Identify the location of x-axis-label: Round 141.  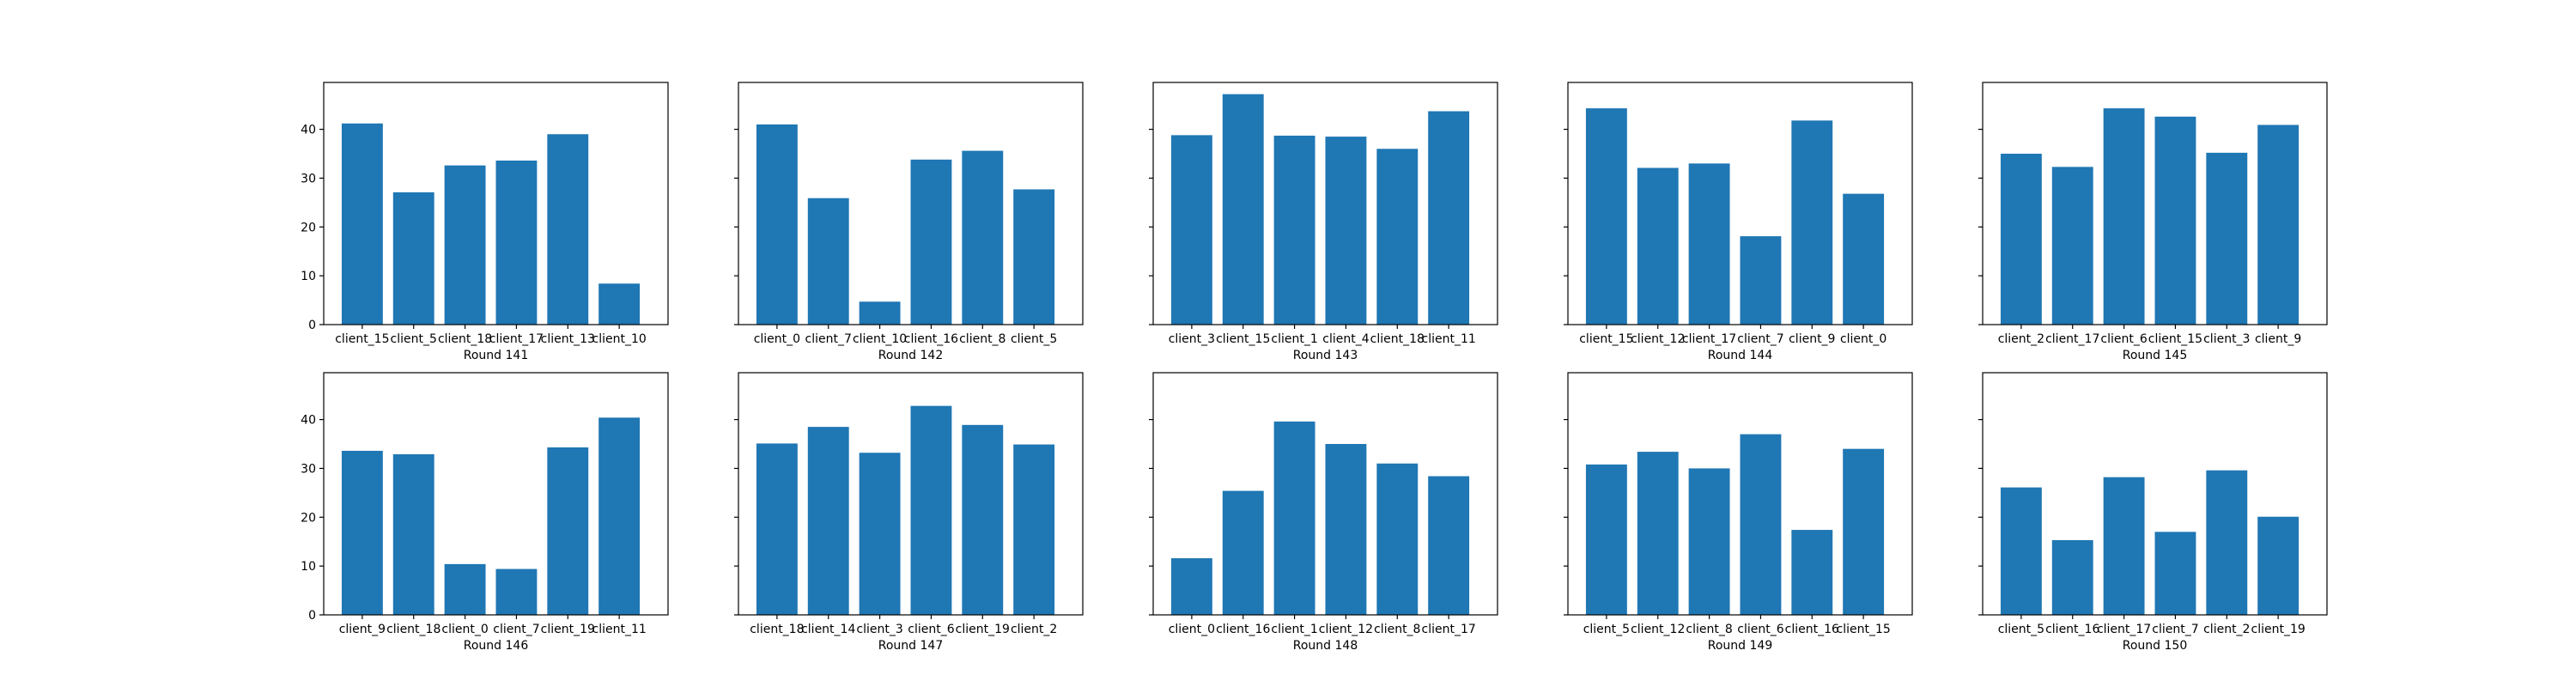
(496, 355).